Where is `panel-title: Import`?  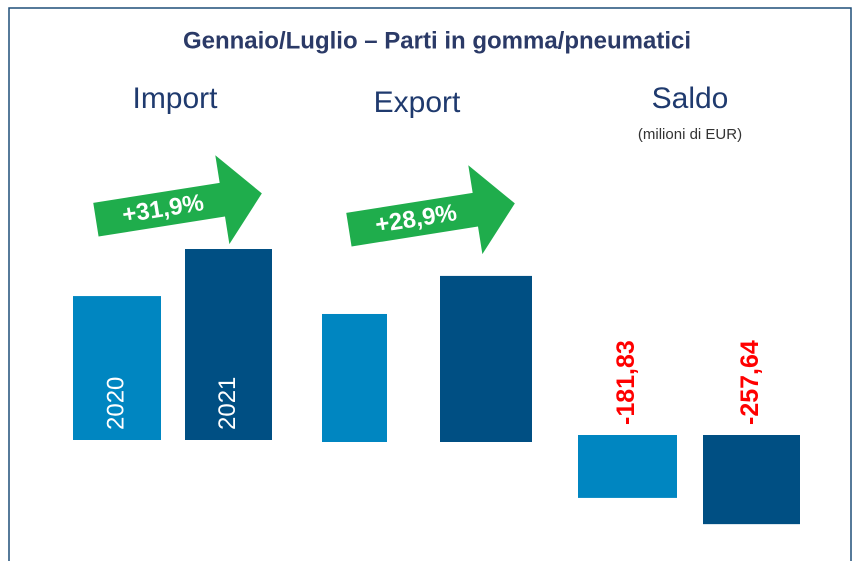
panel-title: Import is located at coordinates (175, 98).